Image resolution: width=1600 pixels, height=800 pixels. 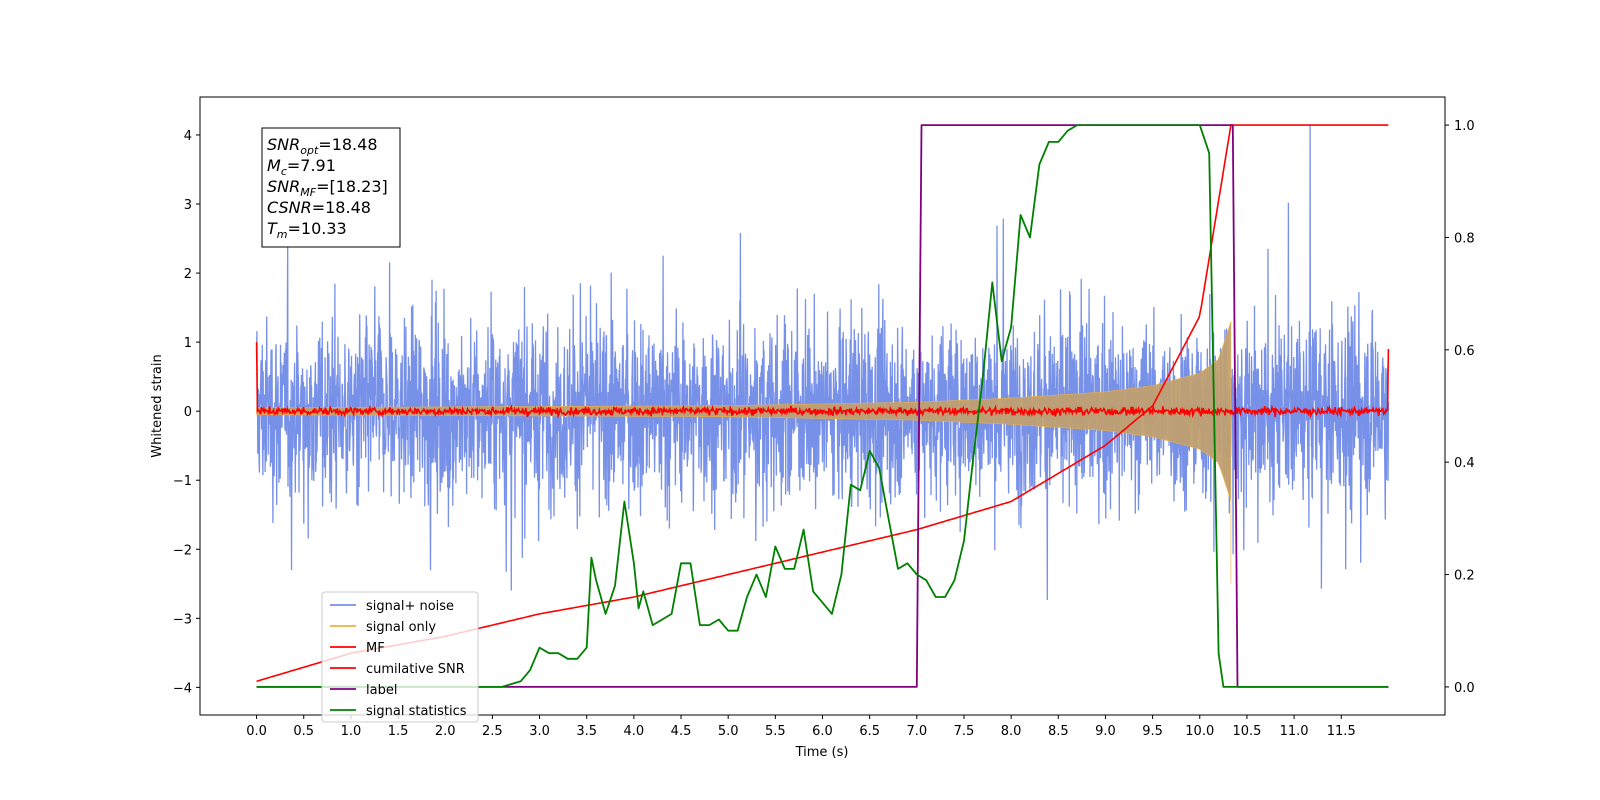 What do you see at coordinates (188, 136) in the screenshot?
I see `y-tick-label: 4` at bounding box center [188, 136].